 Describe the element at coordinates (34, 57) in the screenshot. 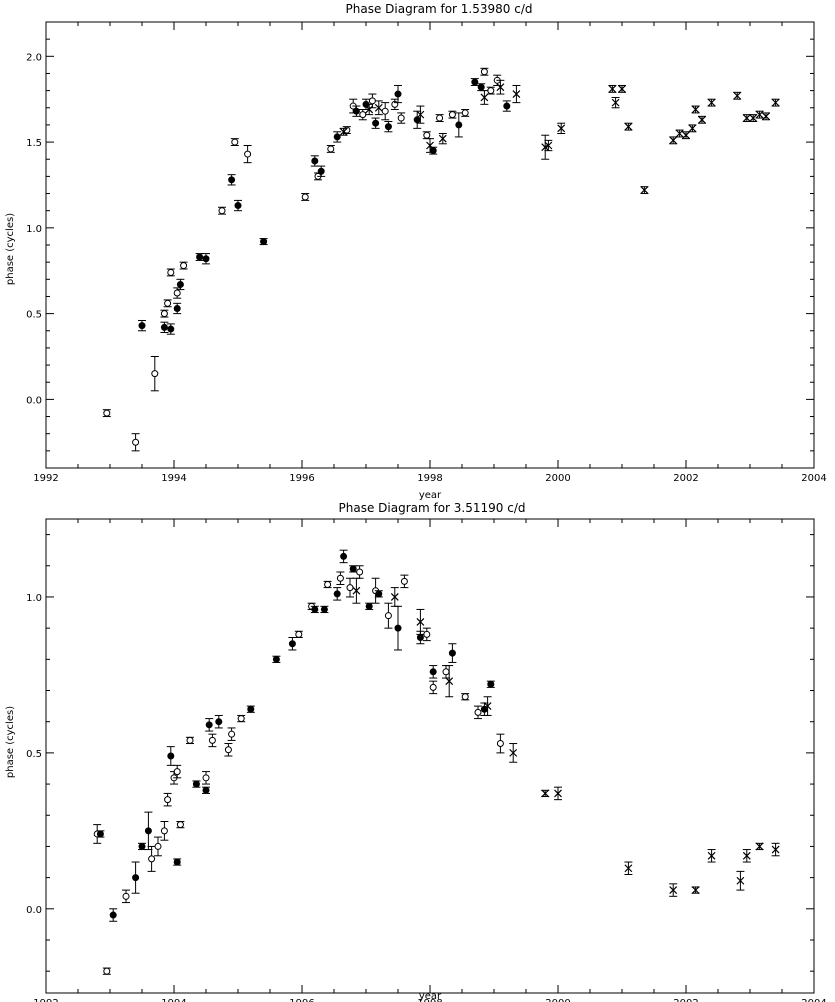

I see `y-tick-label: 2.0` at that location.